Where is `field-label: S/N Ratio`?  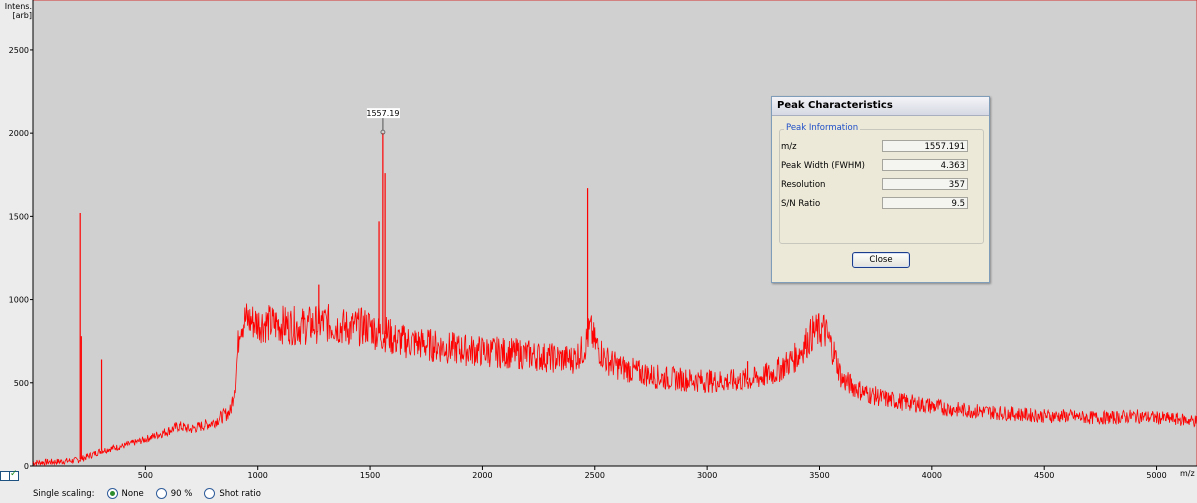
field-label: S/N Ratio is located at coordinates (801, 204).